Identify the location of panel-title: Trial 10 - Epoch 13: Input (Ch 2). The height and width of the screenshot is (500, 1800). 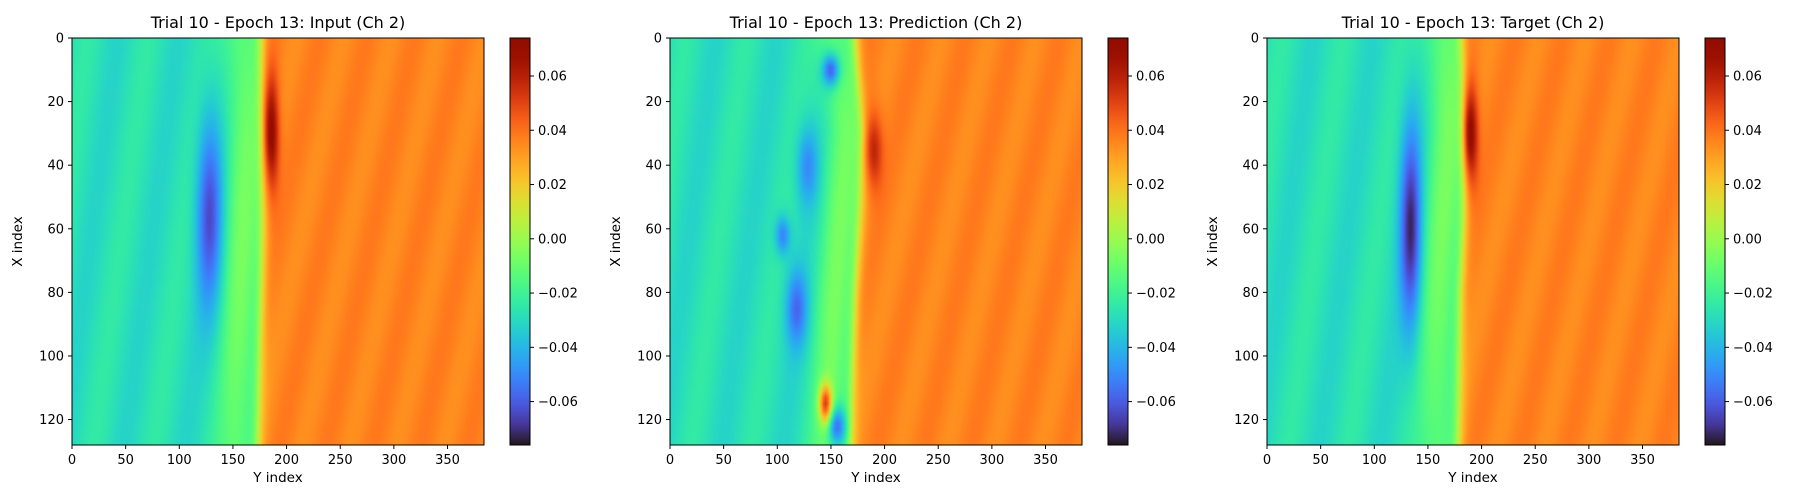
(278, 22).